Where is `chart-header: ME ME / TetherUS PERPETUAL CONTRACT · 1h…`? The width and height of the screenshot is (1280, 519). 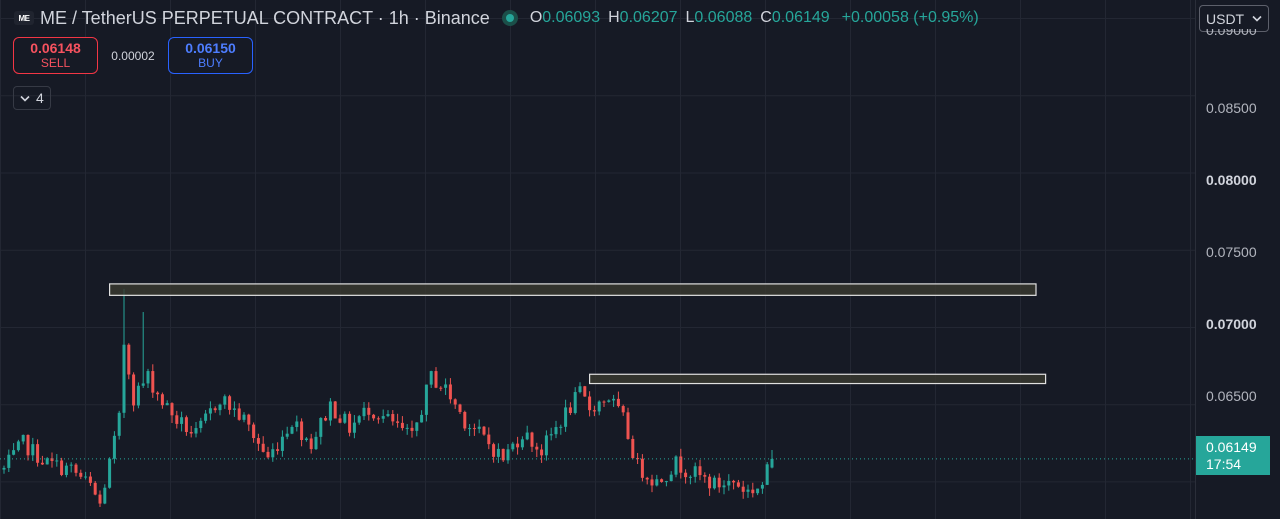 chart-header: ME ME / TetherUS PERPETUAL CONTRACT · 1h… is located at coordinates (496, 18).